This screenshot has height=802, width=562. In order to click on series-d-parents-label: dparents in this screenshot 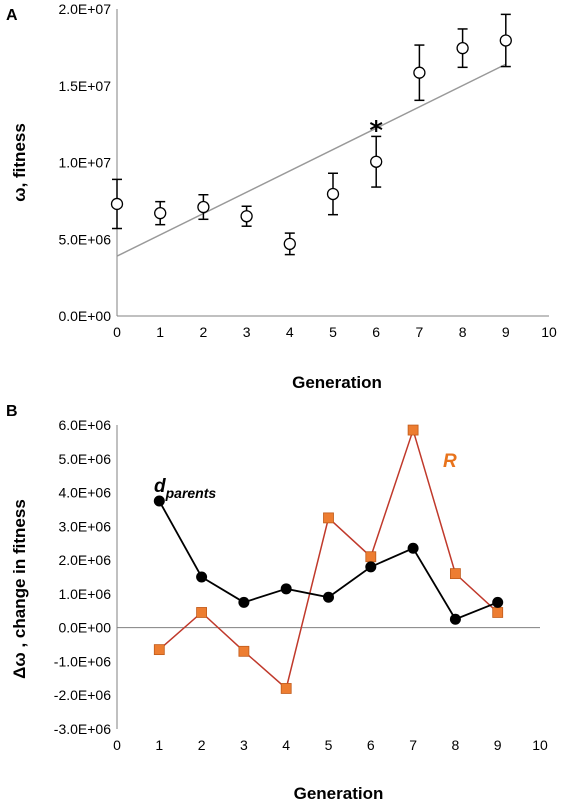, I will do `click(185, 488)`.